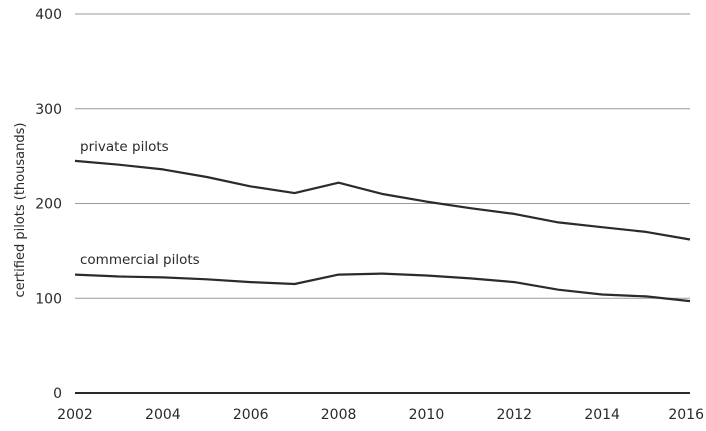 The image size is (706, 431). What do you see at coordinates (48, 299) in the screenshot?
I see `y-tick-label: 100` at bounding box center [48, 299].